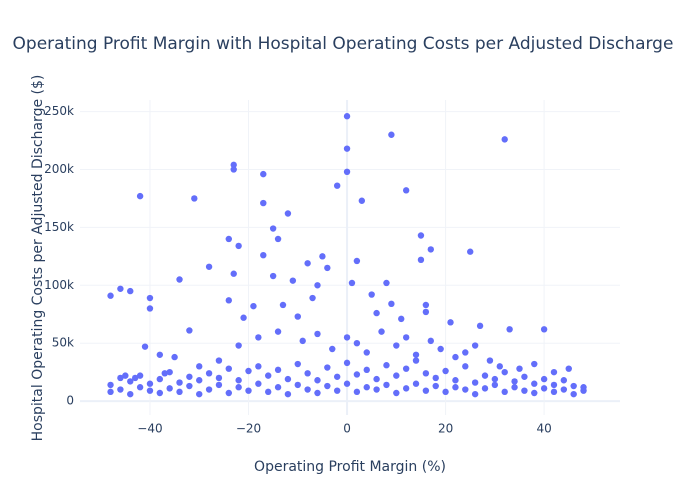 The image size is (700, 500). I want to click on x-tick-label: 40, so click(543, 429).